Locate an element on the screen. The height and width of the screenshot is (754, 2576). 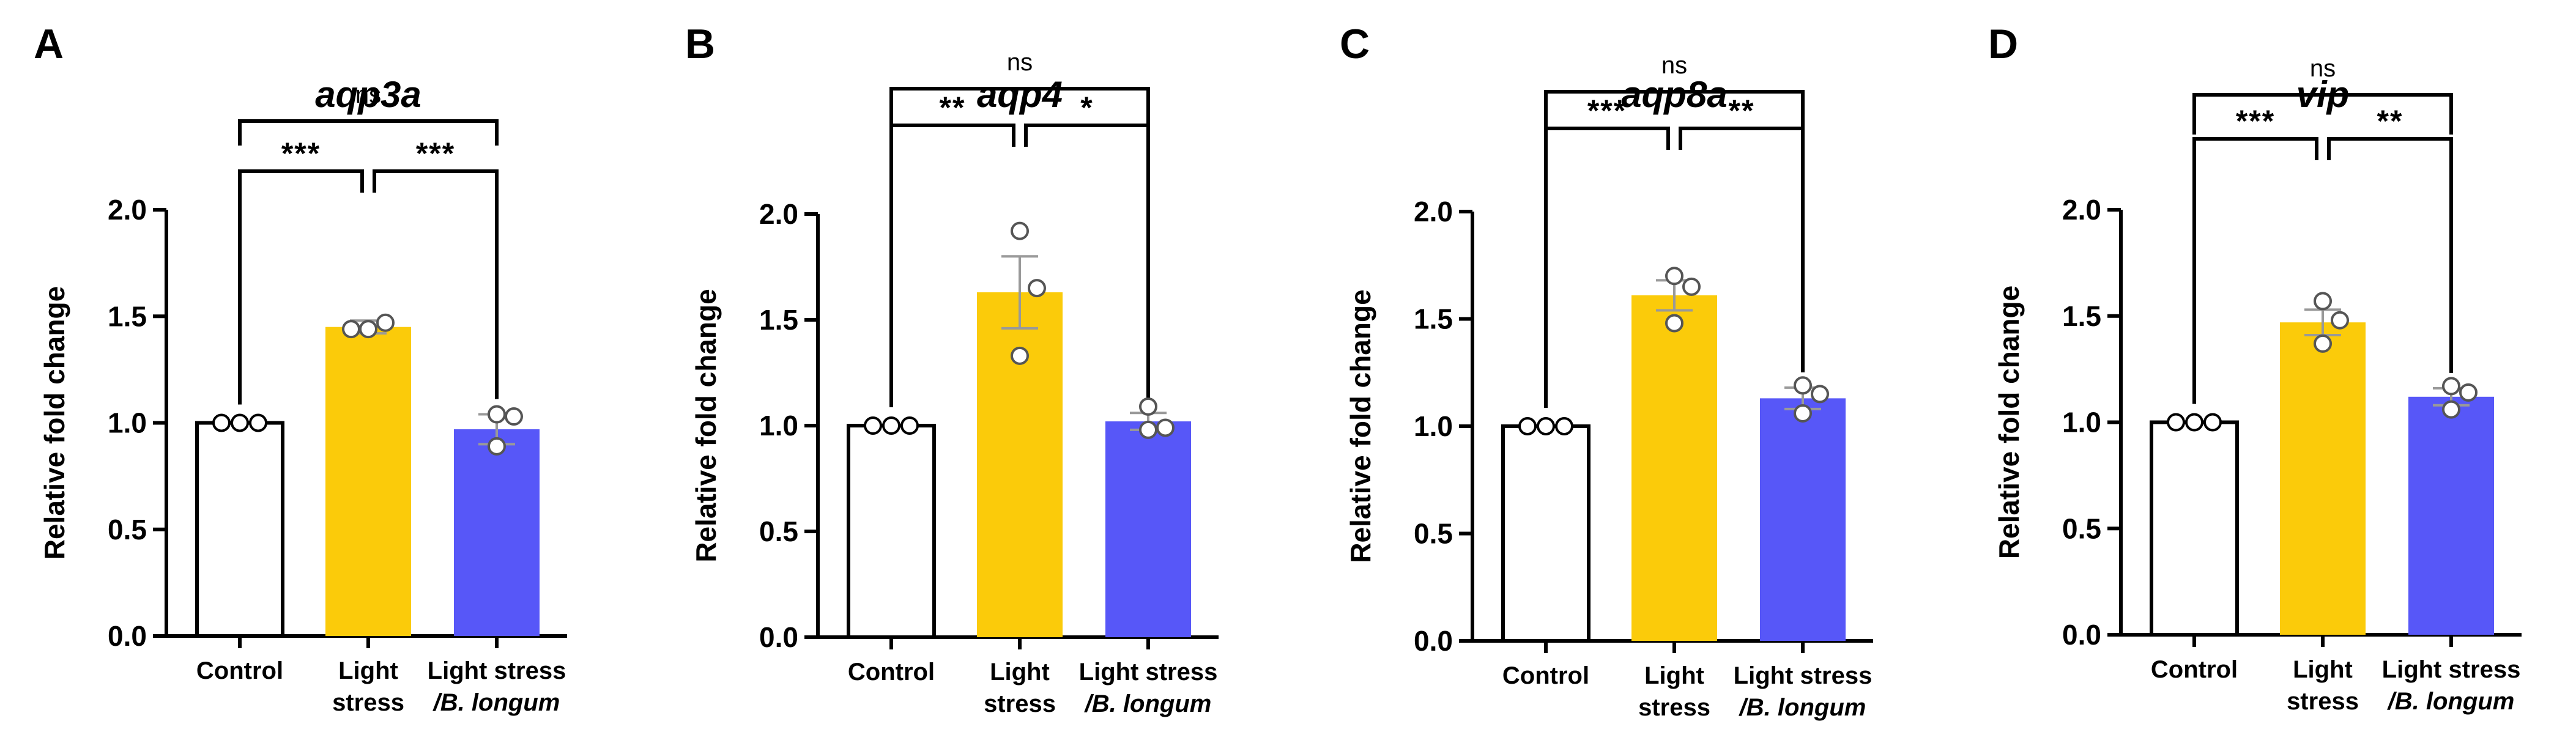
chart-title: aqp8a is located at coordinates (1674, 94).